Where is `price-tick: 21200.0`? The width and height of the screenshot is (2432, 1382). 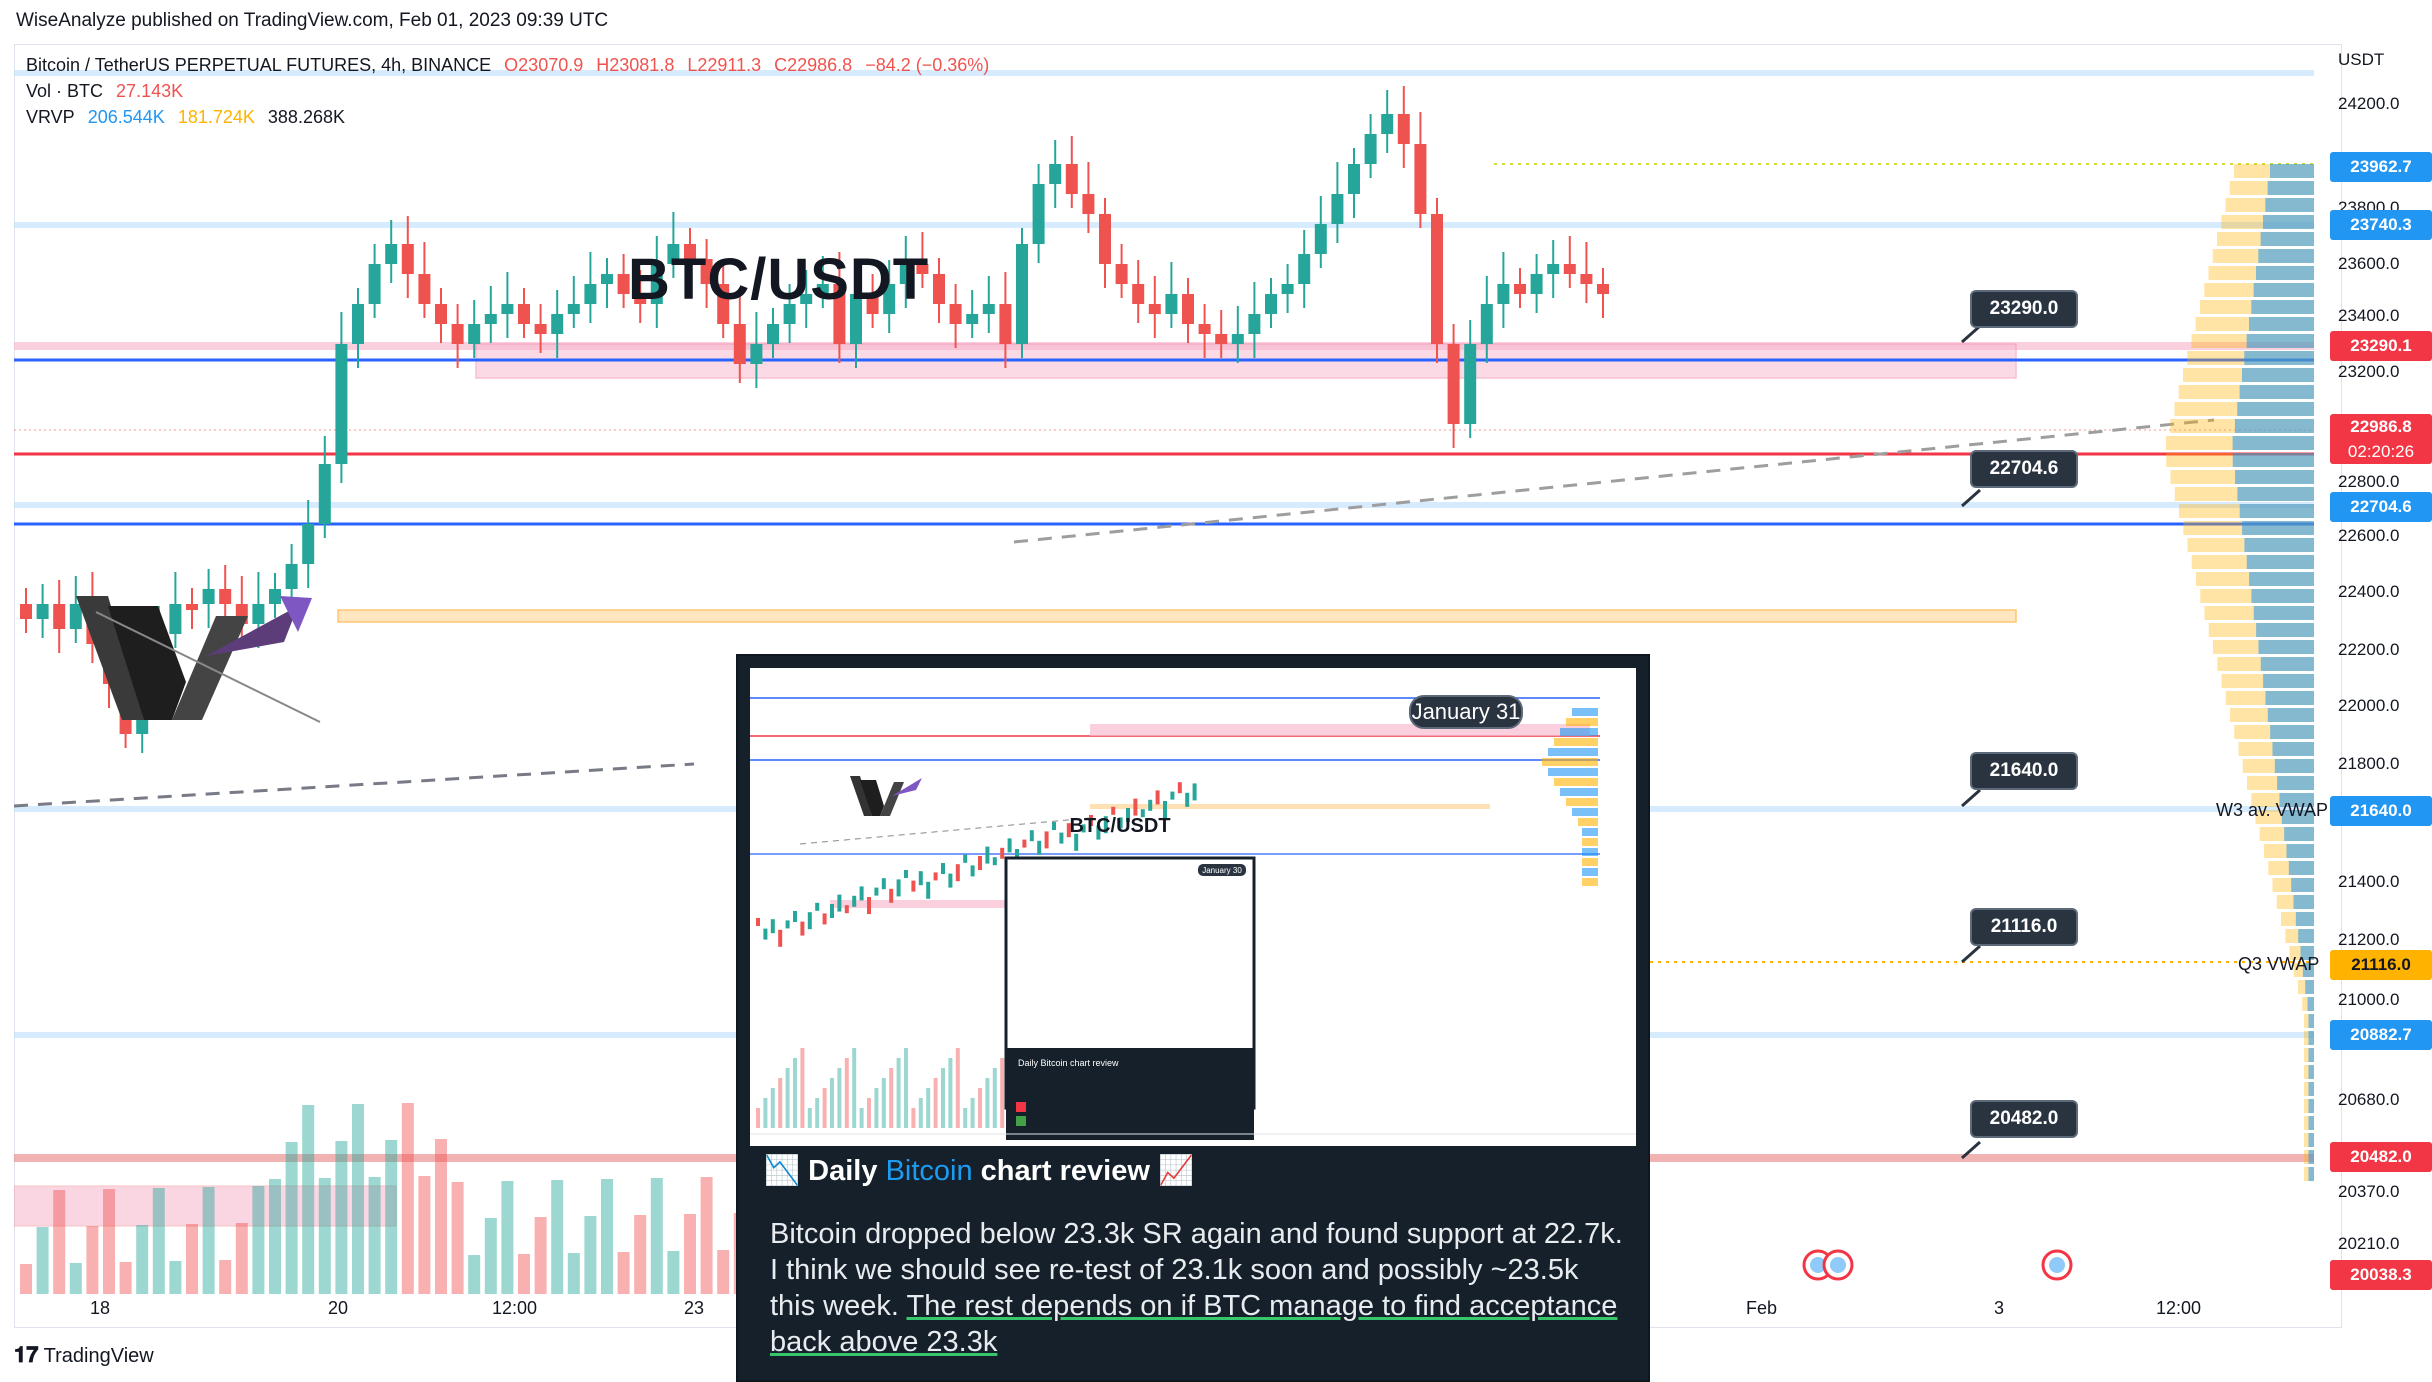 price-tick: 21200.0 is located at coordinates (2369, 939).